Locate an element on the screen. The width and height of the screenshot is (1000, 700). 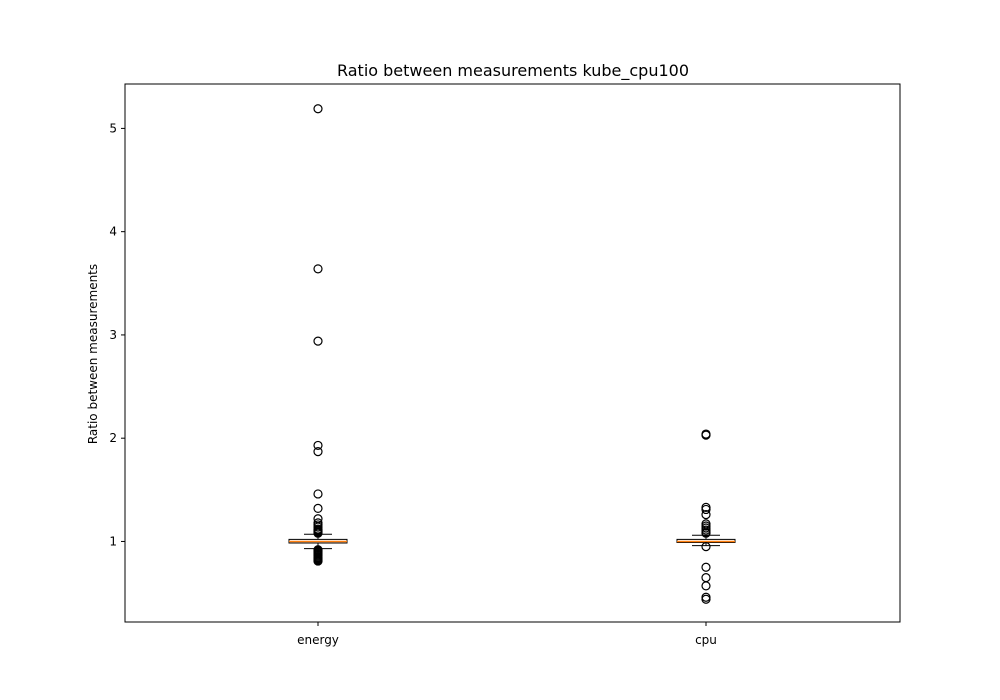
x-tick-label: energy is located at coordinates (318, 640).